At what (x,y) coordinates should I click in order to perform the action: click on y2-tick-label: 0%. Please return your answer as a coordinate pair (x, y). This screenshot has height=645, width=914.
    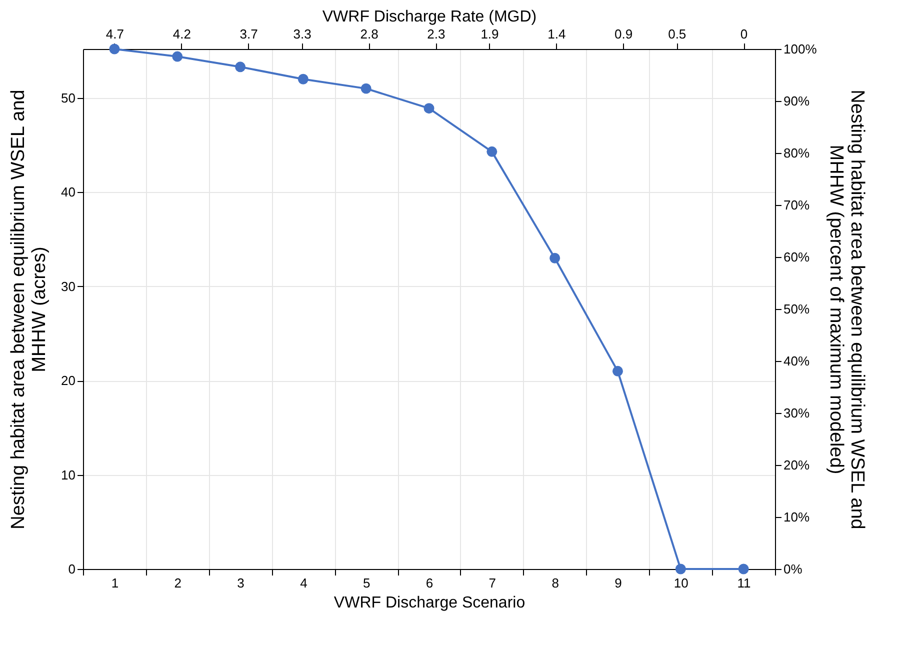
    Looking at the image, I should click on (793, 569).